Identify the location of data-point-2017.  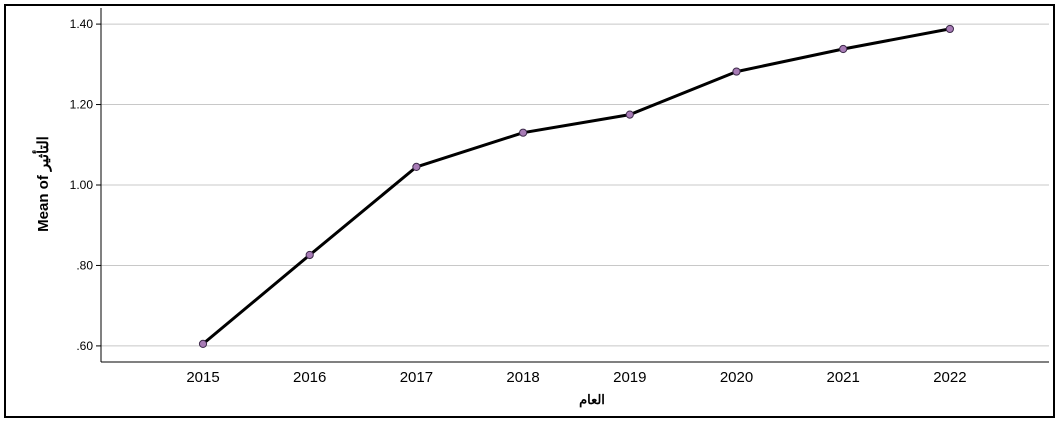
(416, 166).